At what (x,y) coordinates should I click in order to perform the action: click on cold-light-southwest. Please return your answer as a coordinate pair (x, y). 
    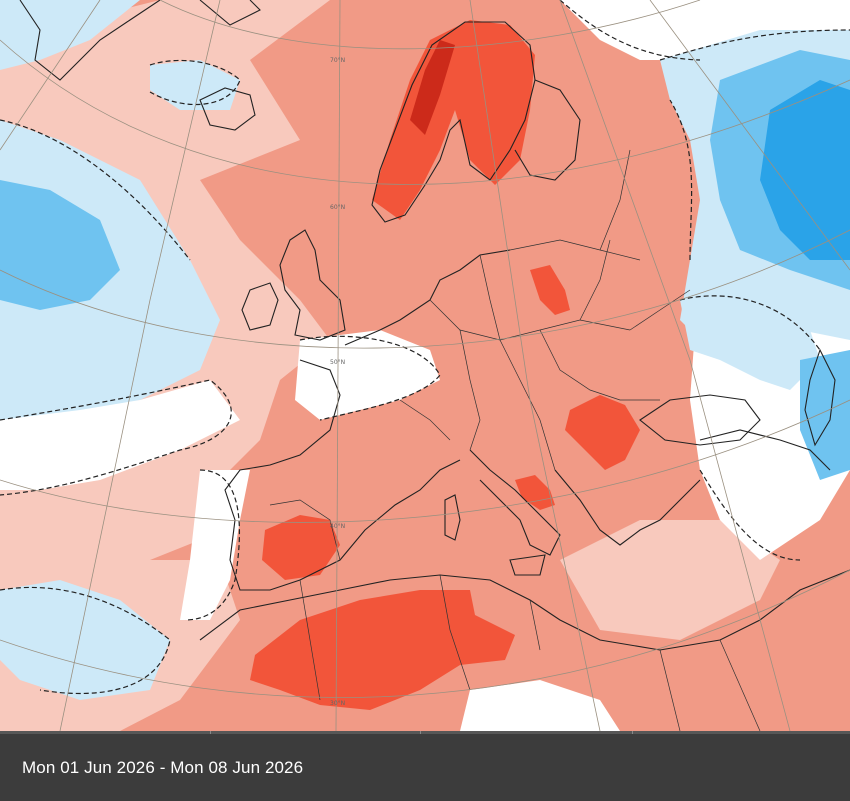
    Looking at the image, I should click on (85, 640).